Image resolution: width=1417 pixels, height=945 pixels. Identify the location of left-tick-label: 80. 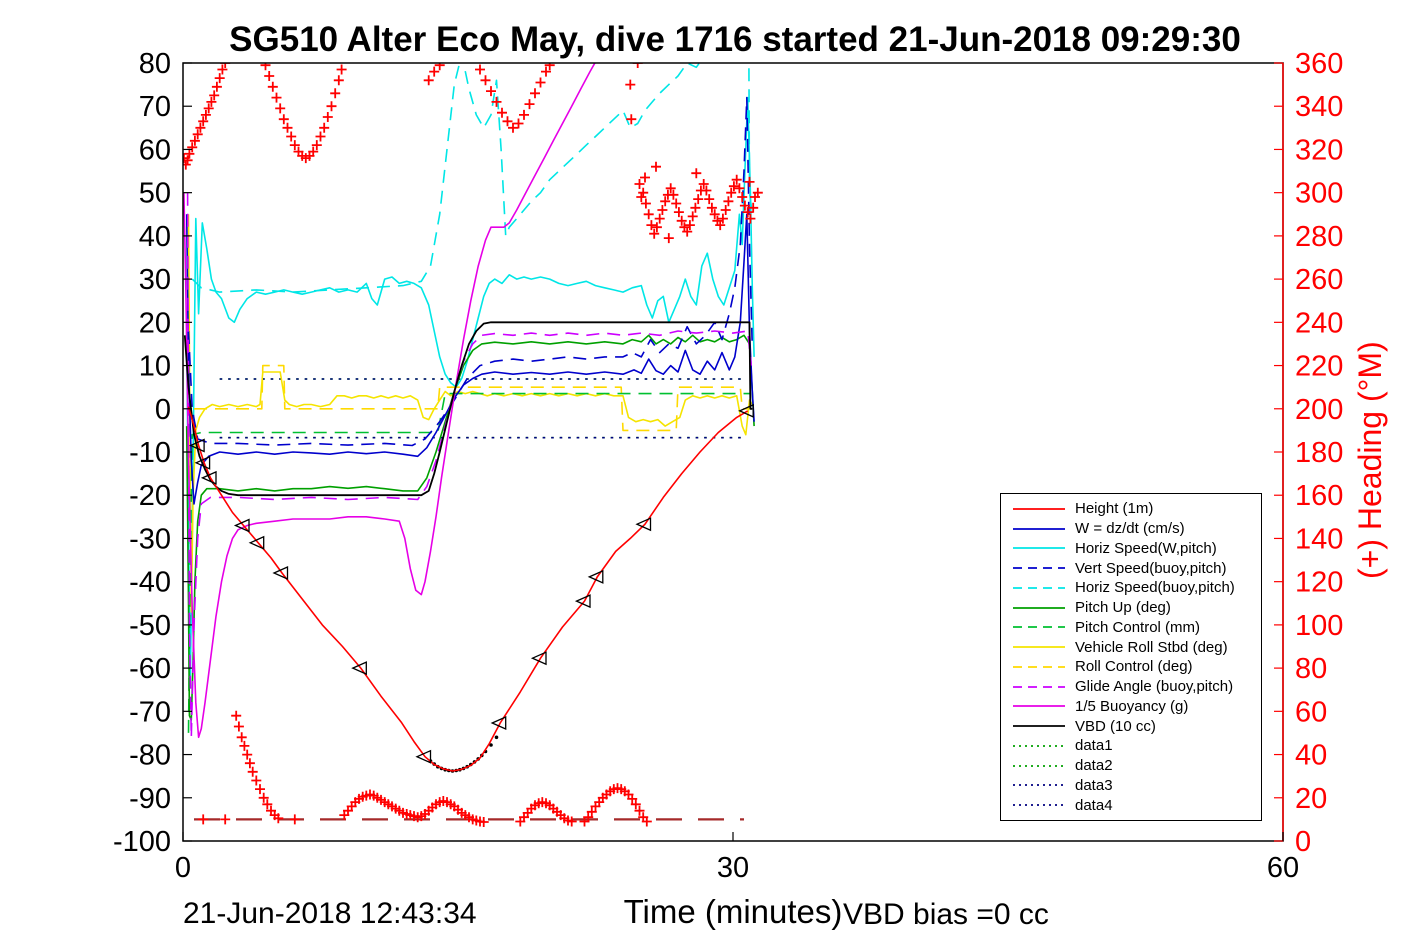
(155, 64).